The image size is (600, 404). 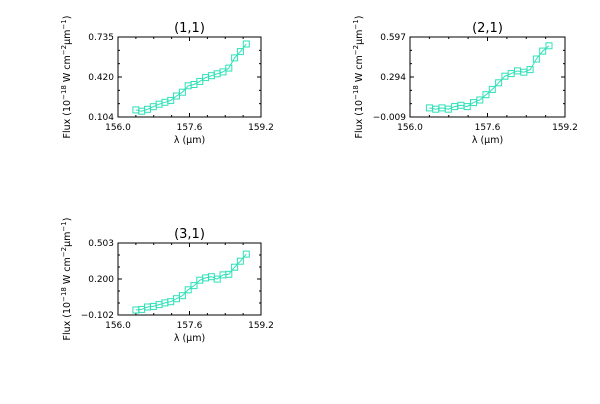 I want to click on y-tick-label: 0.735, so click(x=101, y=38).